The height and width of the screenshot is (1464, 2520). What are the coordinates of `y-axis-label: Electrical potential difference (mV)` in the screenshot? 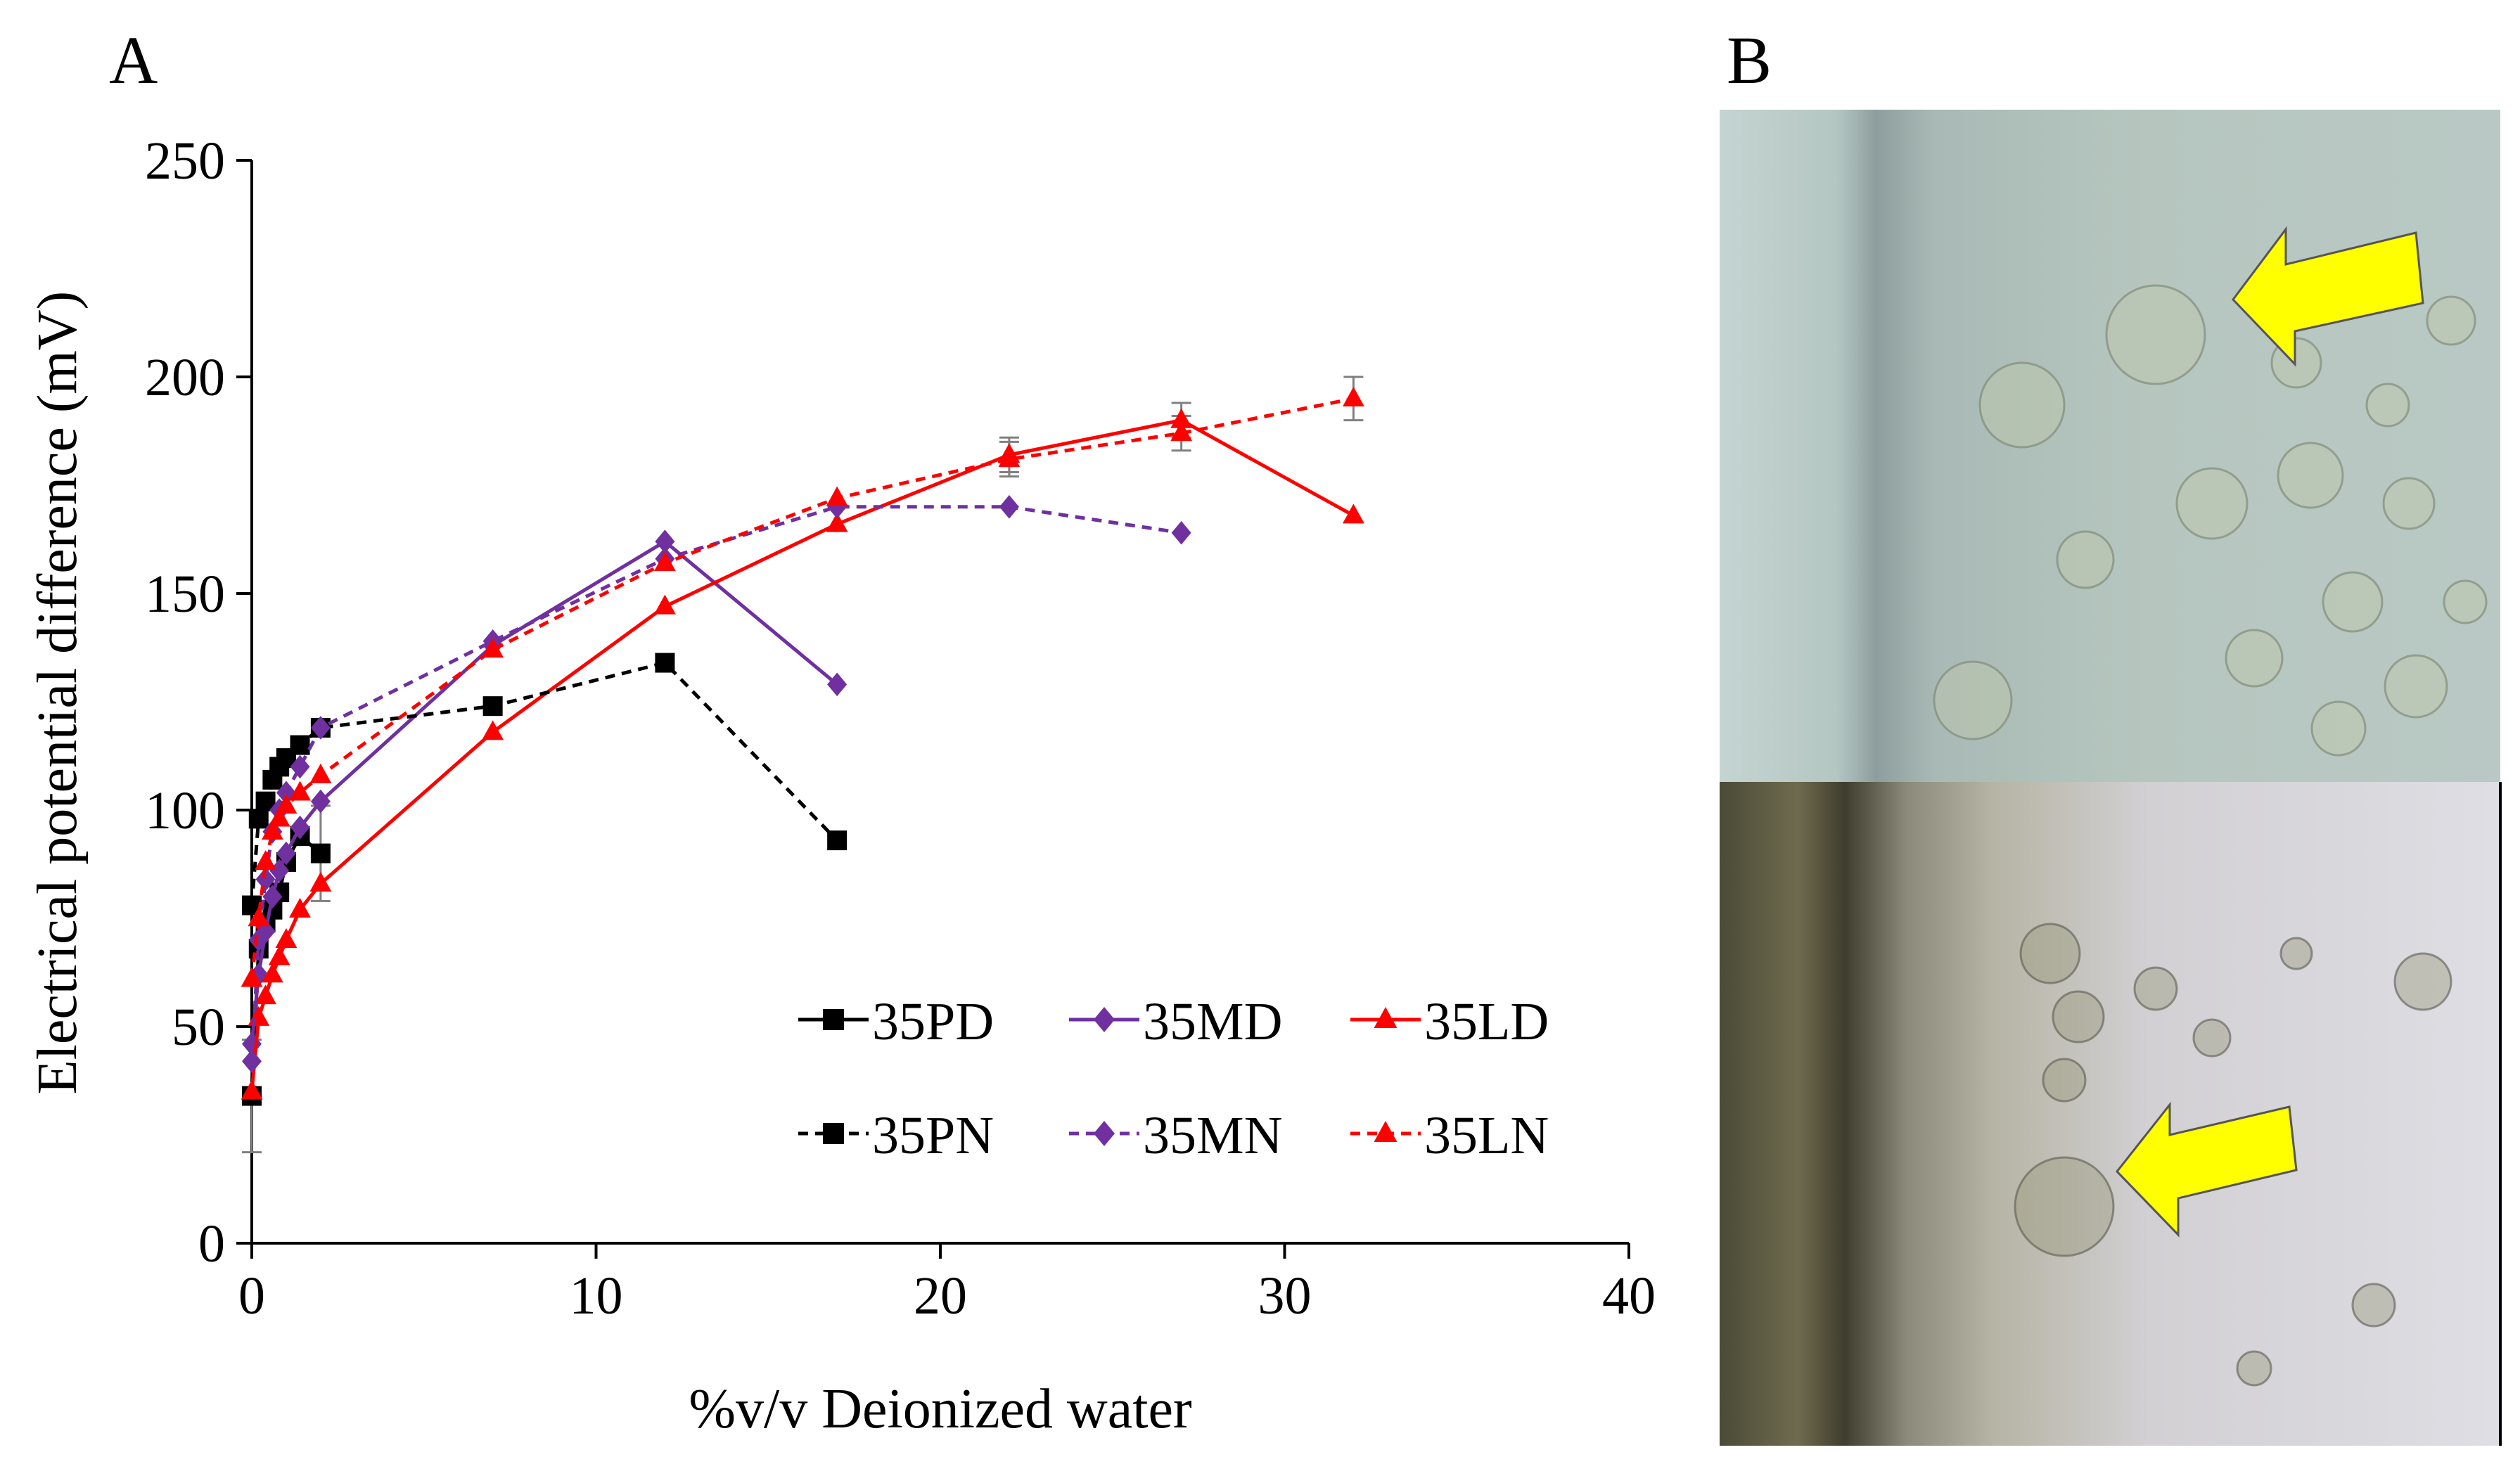 It's located at (58, 692).